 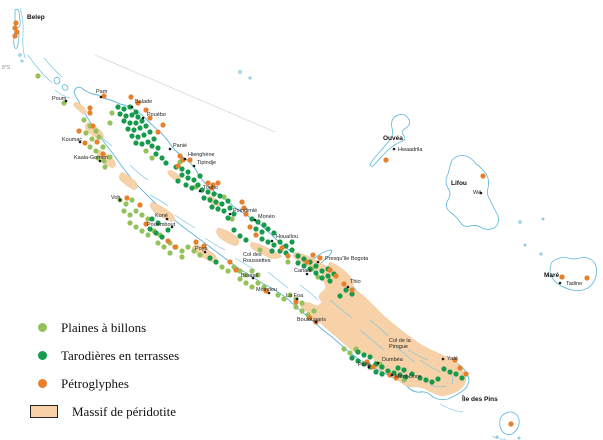 I want to click on island-name-label: Maré, so click(x=552, y=275).